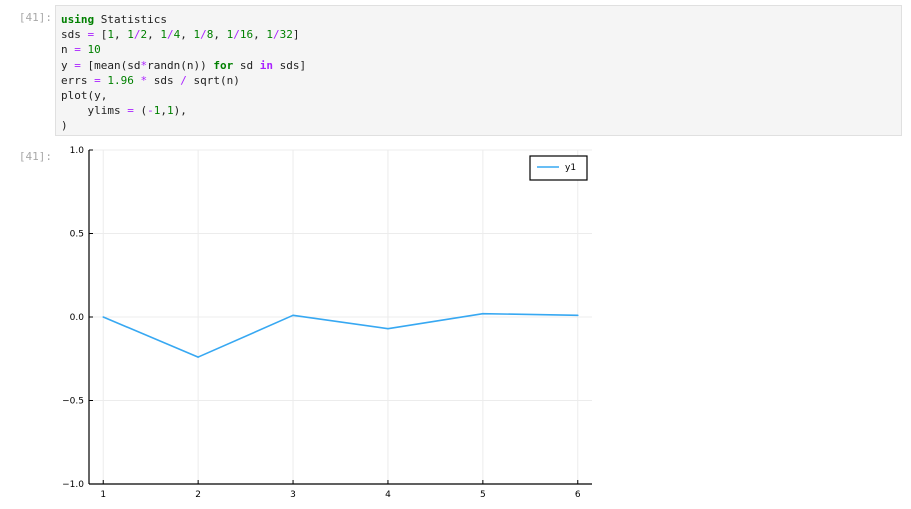  I want to click on code-token: errs, so click(78, 80).